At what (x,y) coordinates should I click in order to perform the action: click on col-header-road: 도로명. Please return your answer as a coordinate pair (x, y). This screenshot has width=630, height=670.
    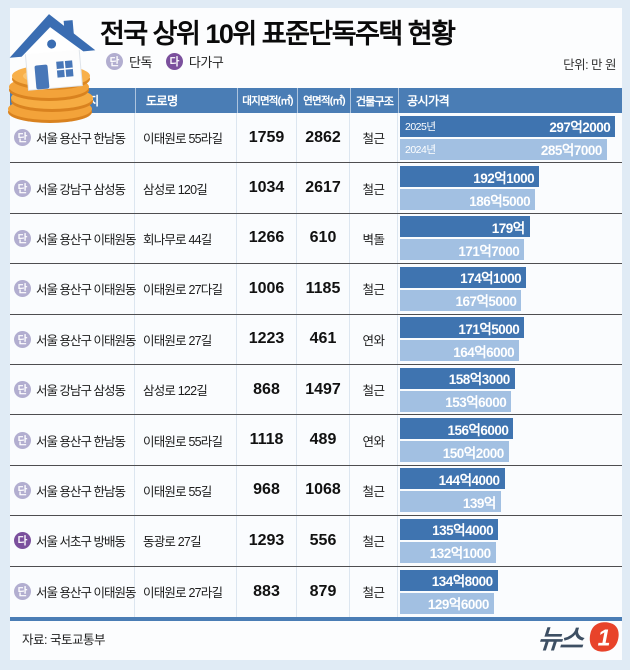
    Looking at the image, I should click on (186, 100).